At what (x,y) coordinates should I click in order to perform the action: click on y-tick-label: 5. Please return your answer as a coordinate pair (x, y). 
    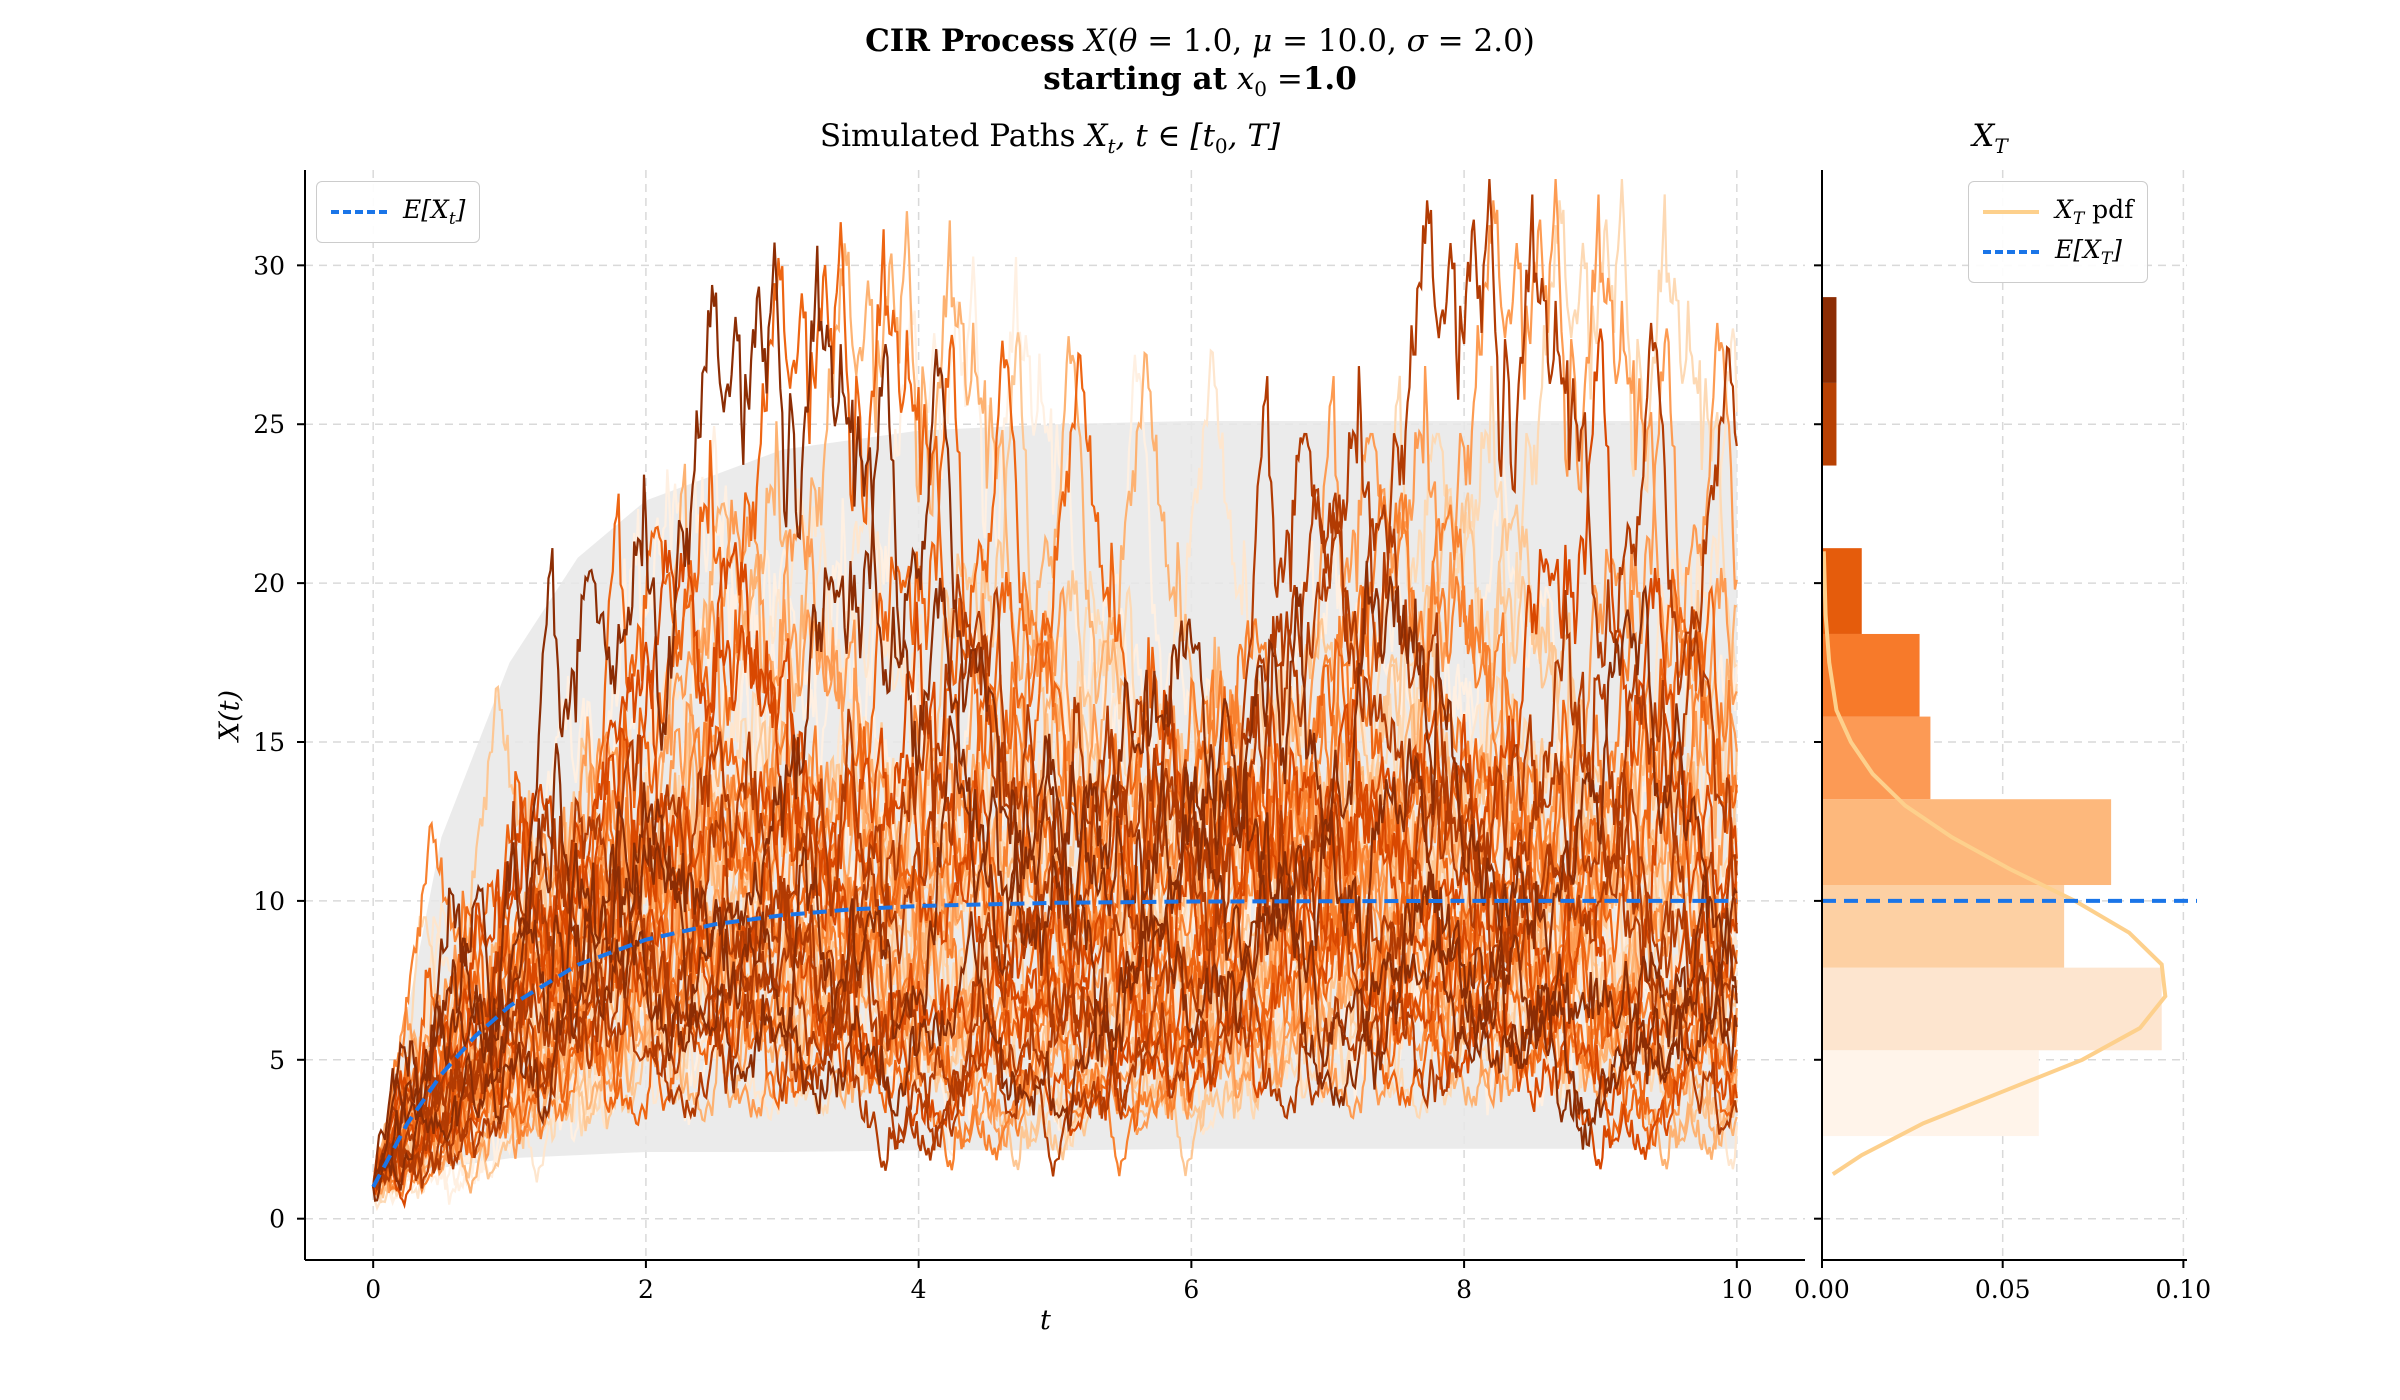
    Looking at the image, I should click on (277, 1060).